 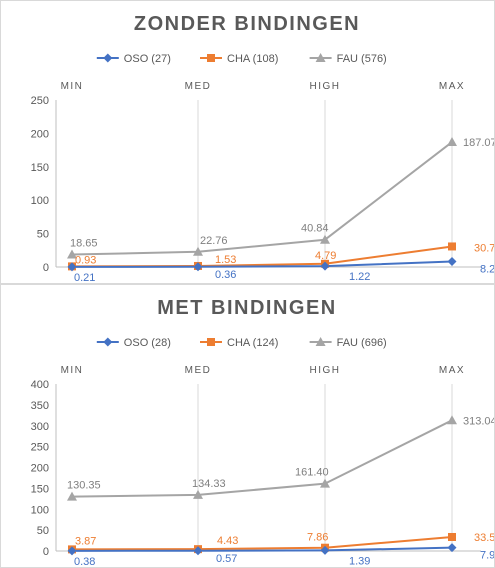 What do you see at coordinates (84, 277) in the screenshot?
I see `data-label: 0.21` at bounding box center [84, 277].